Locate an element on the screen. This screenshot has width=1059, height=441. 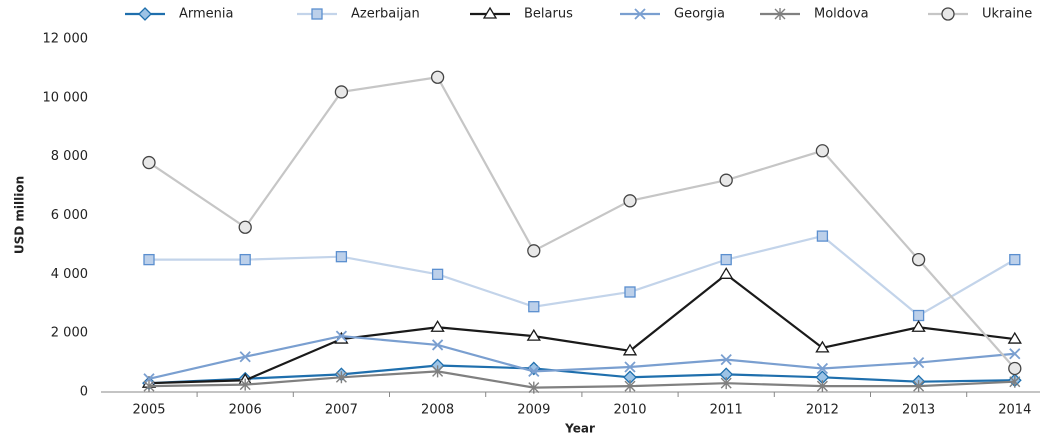
x-tick-label: 2013 is located at coordinates (918, 410).